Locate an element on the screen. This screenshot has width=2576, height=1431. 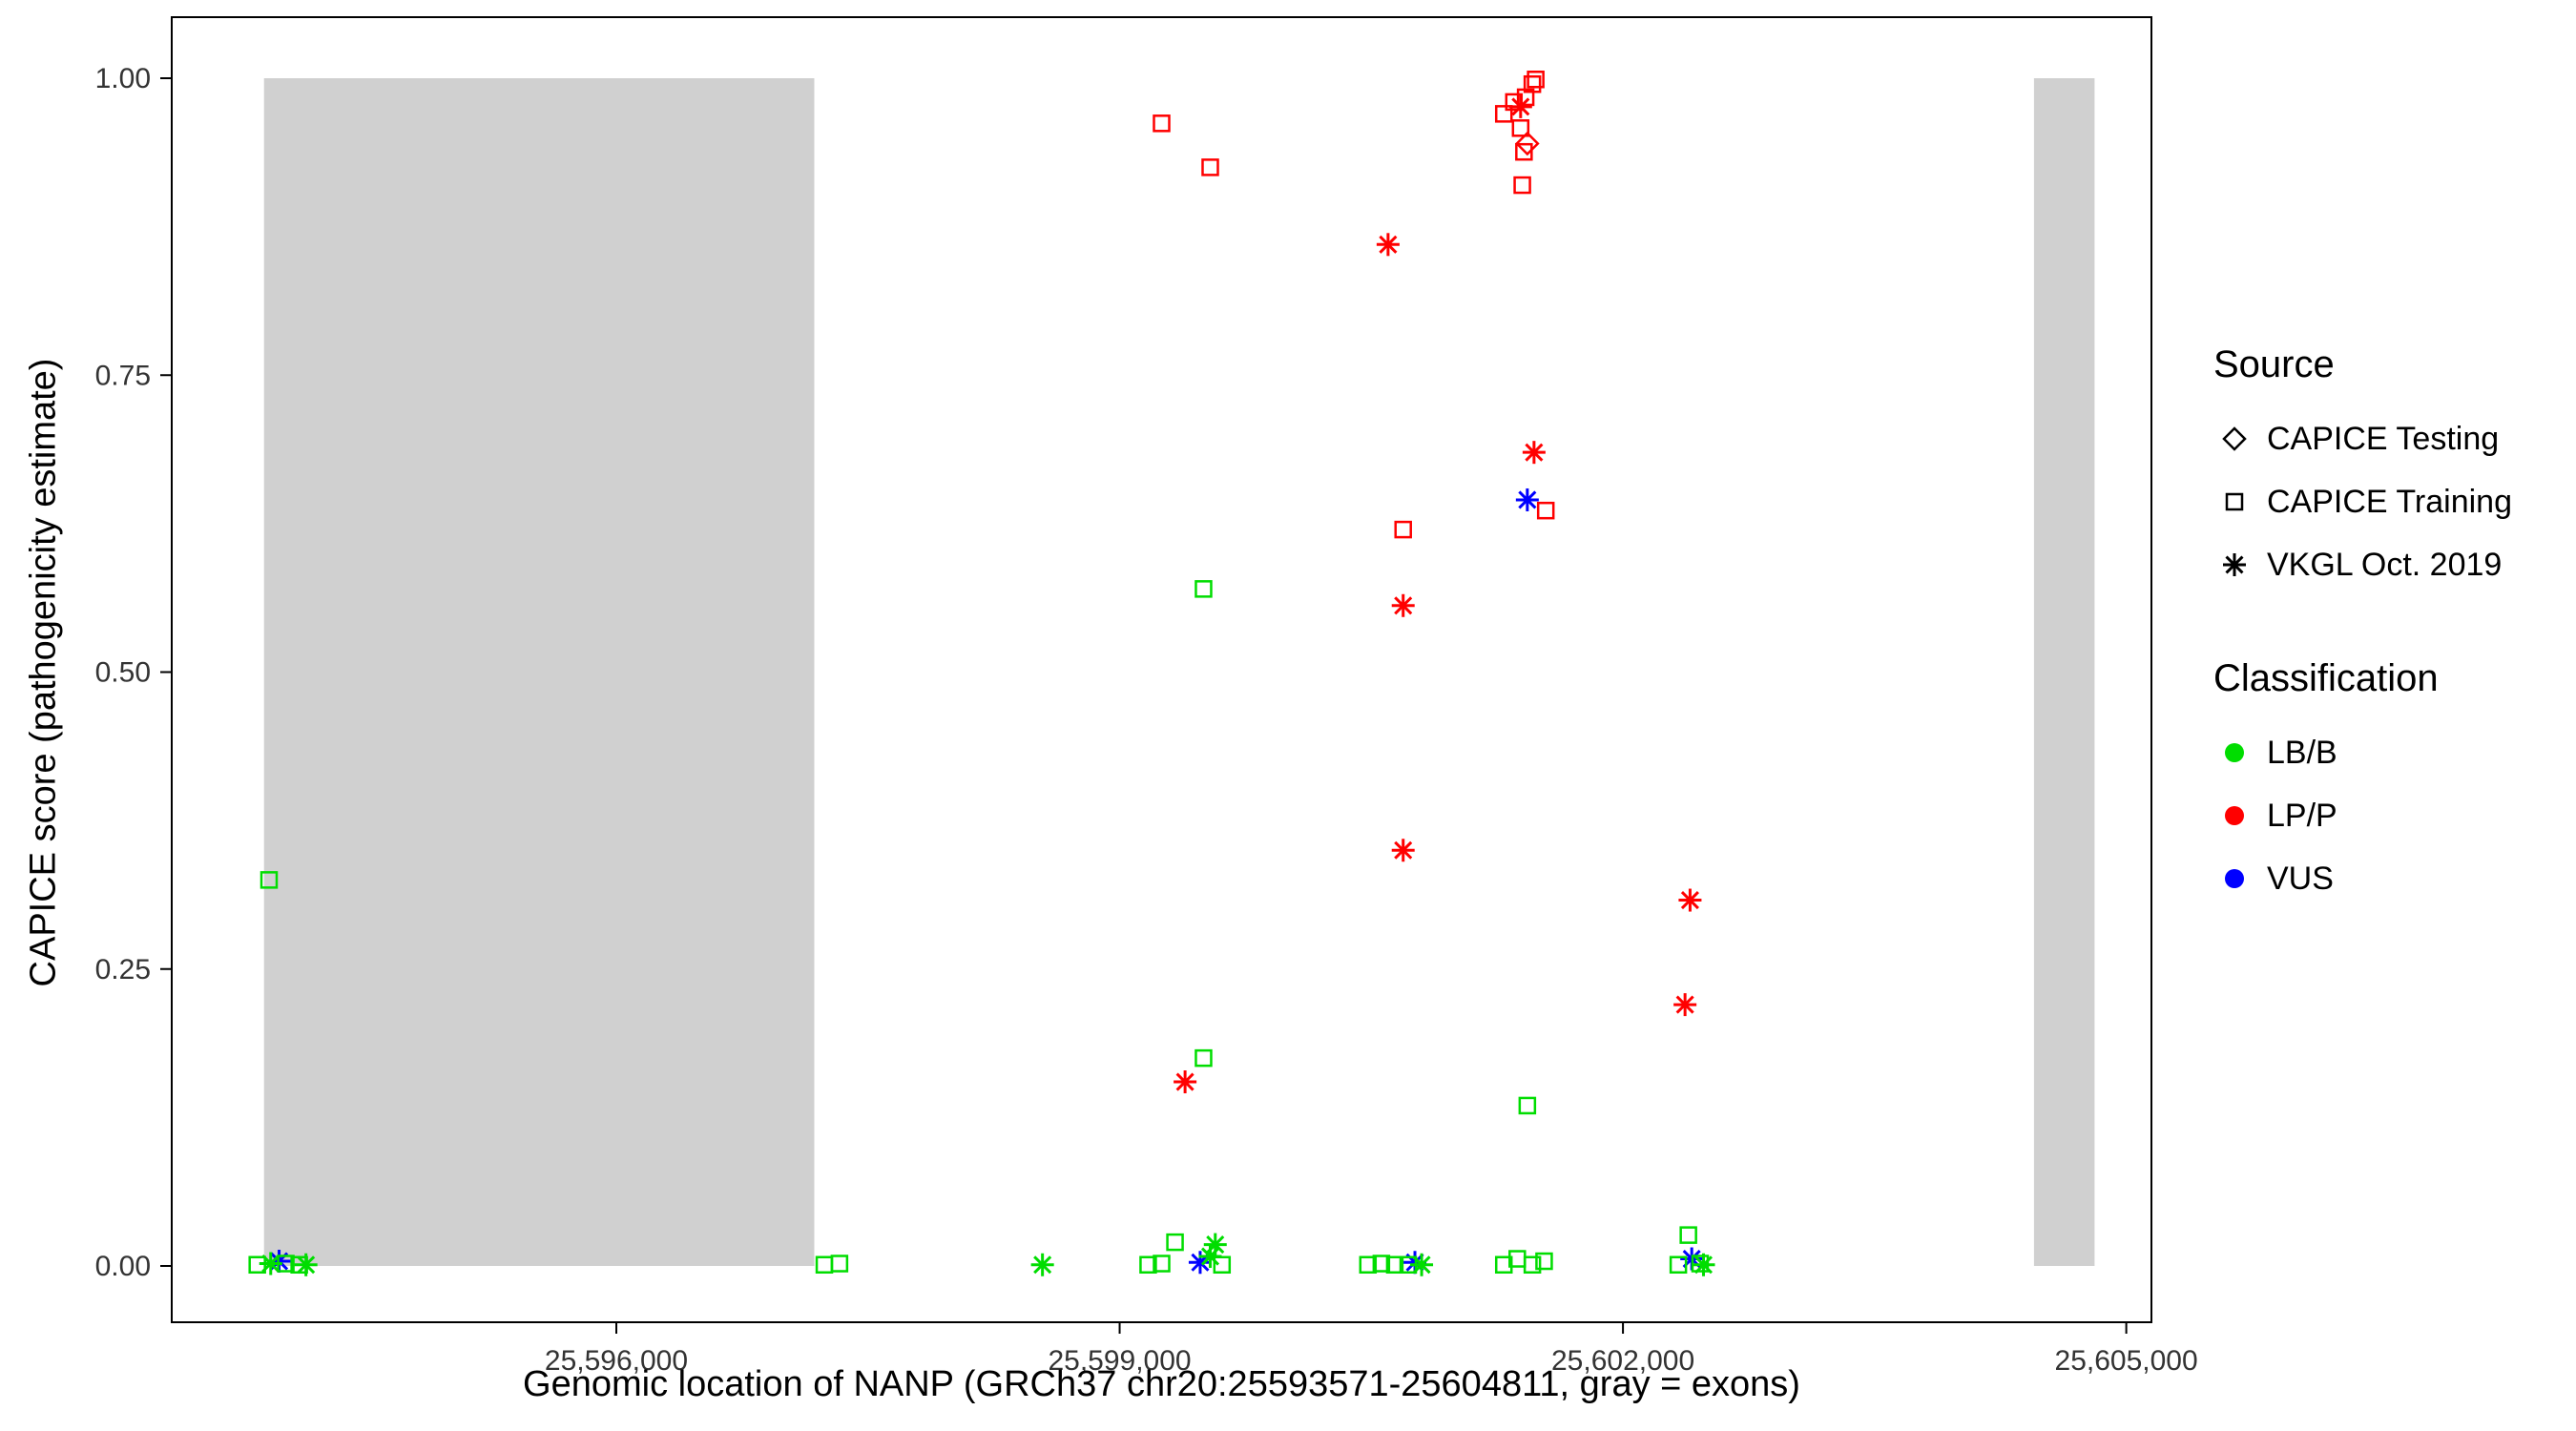
legend-item-label: LB/B is located at coordinates (2302, 752).